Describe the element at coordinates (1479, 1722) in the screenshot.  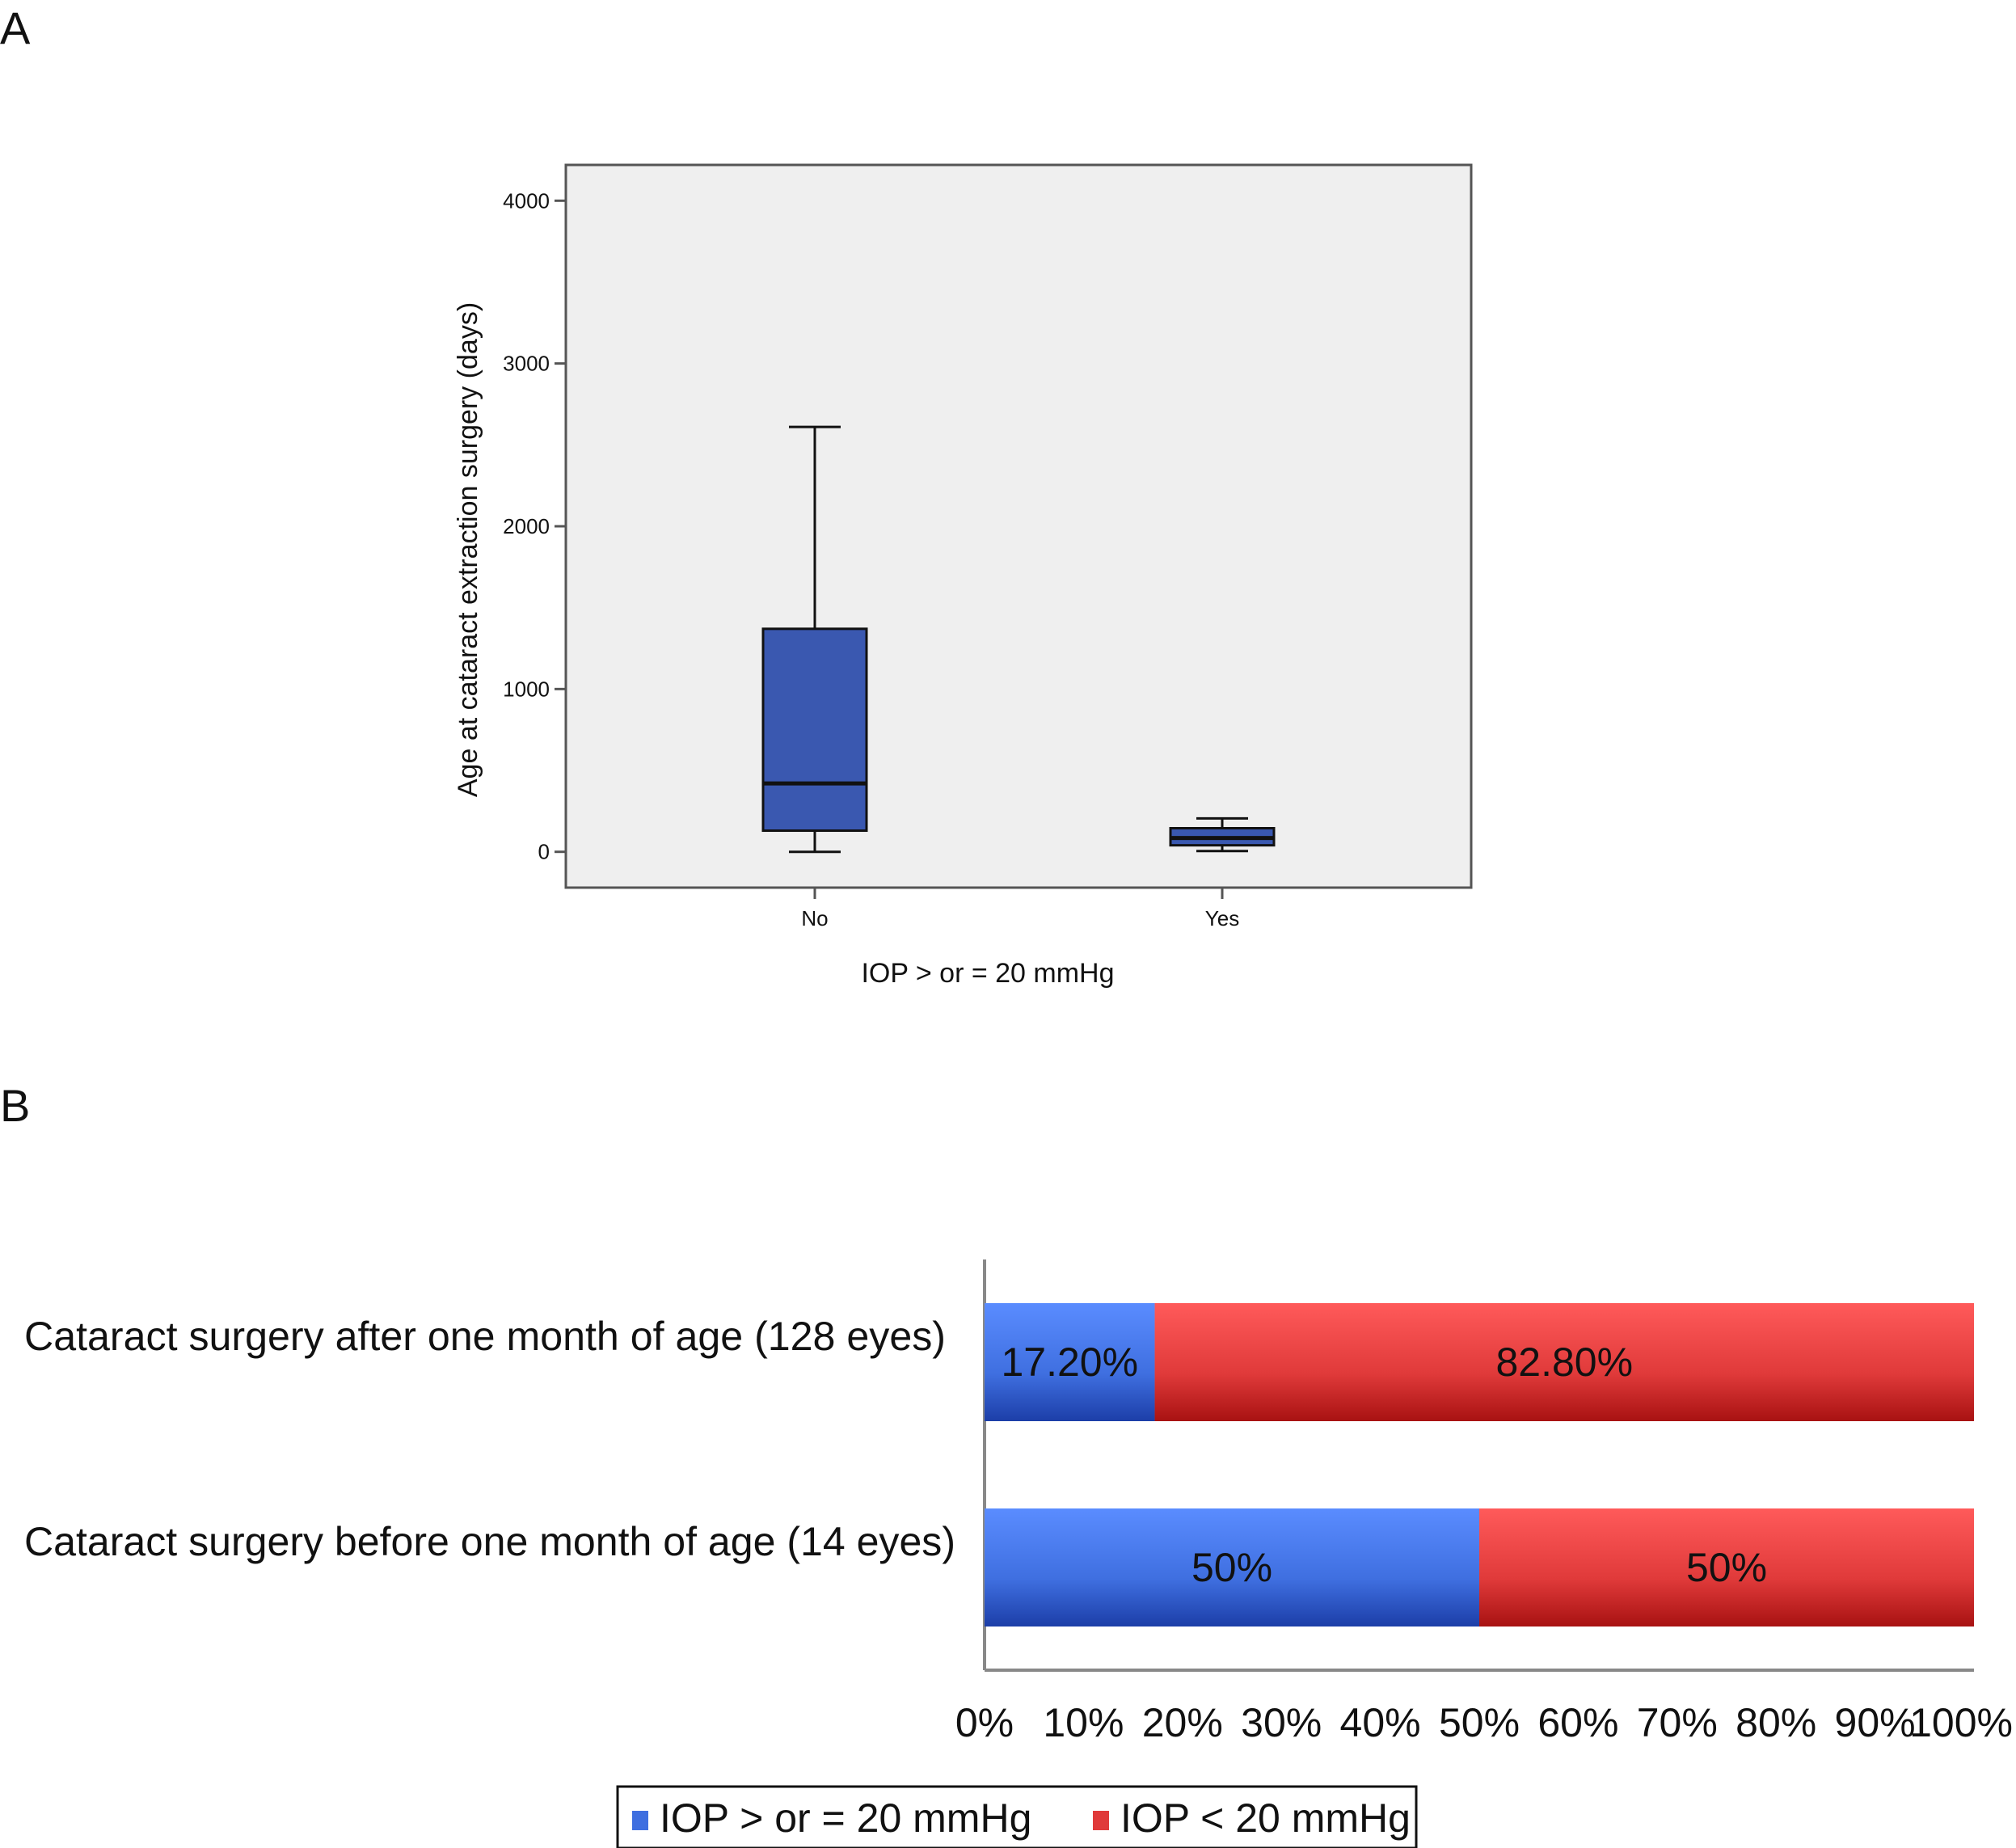
I see `x-tick-label: 50%` at that location.